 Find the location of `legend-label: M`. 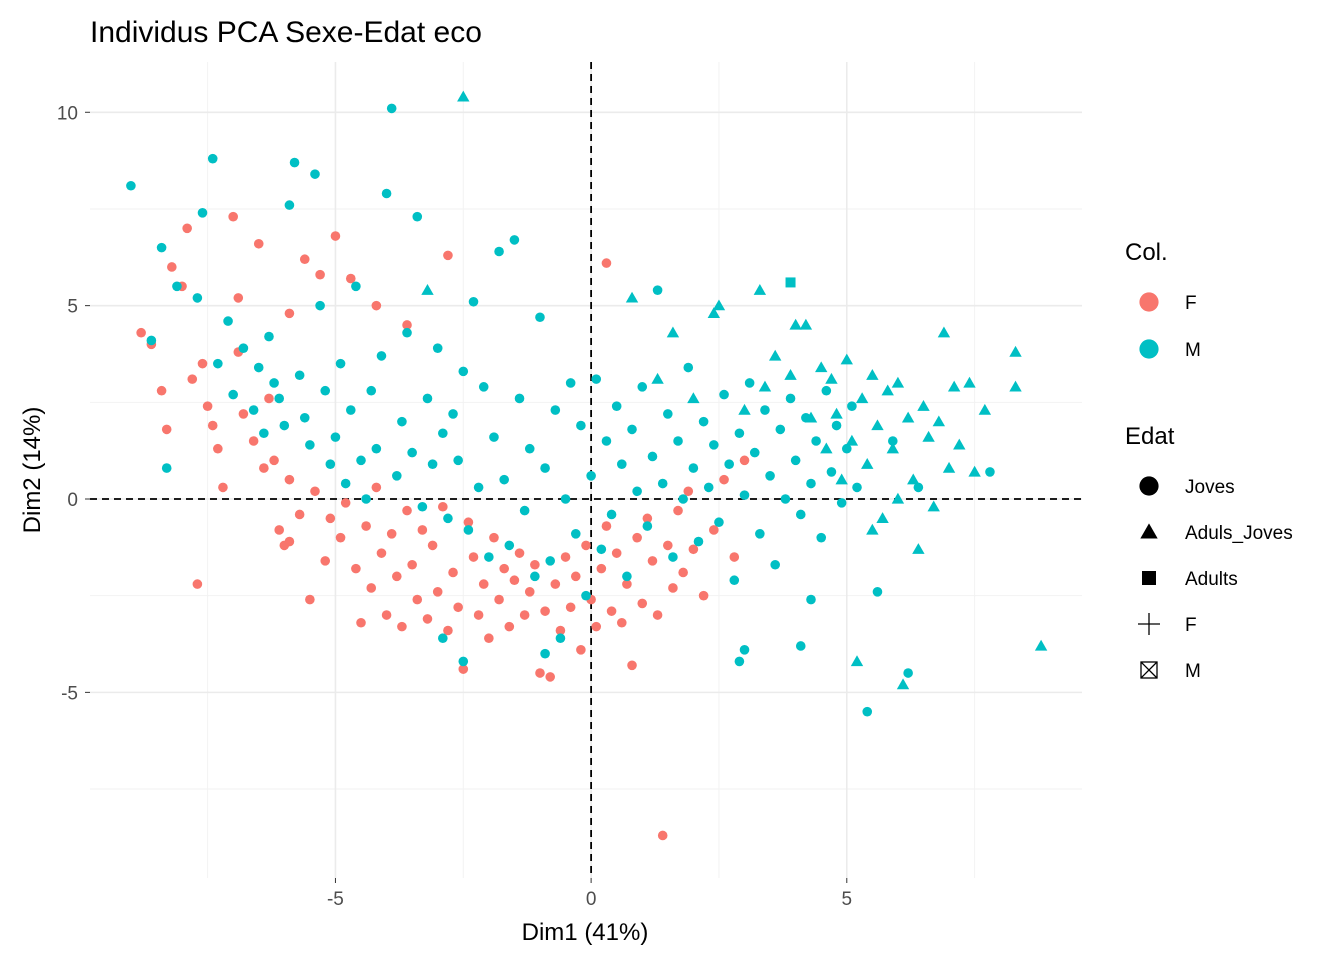

legend-label: M is located at coordinates (1193, 350).